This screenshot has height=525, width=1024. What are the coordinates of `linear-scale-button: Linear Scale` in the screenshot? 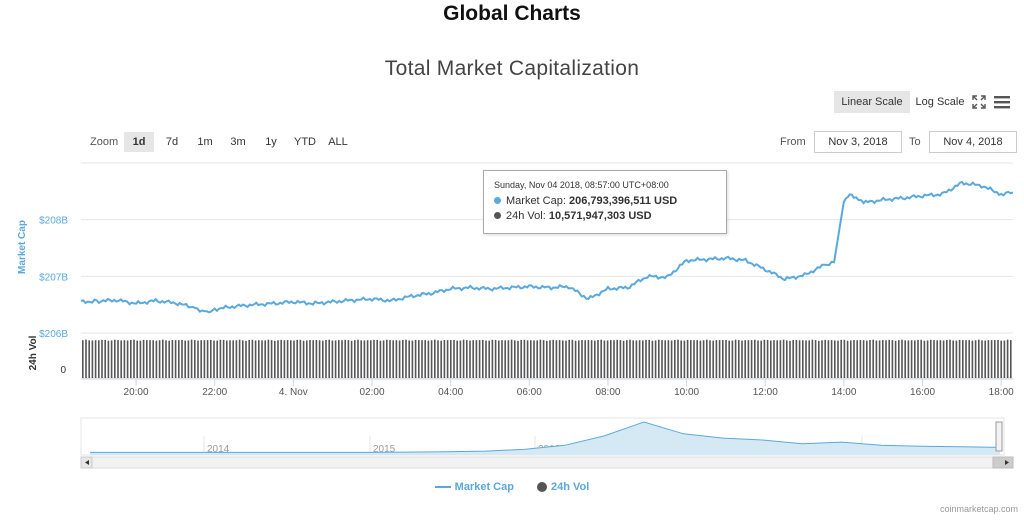 It's located at (872, 102).